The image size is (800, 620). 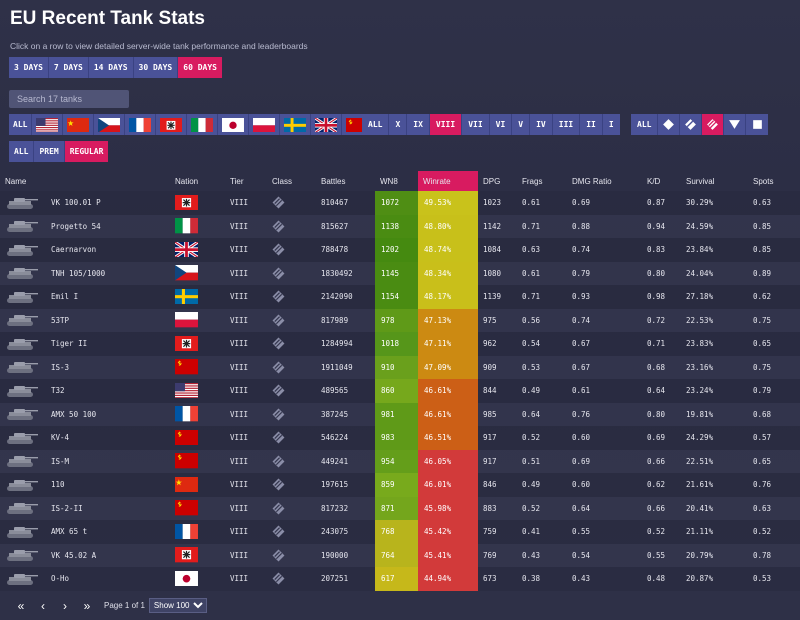 What do you see at coordinates (654, 181) in the screenshot?
I see `col-kd: K/D` at bounding box center [654, 181].